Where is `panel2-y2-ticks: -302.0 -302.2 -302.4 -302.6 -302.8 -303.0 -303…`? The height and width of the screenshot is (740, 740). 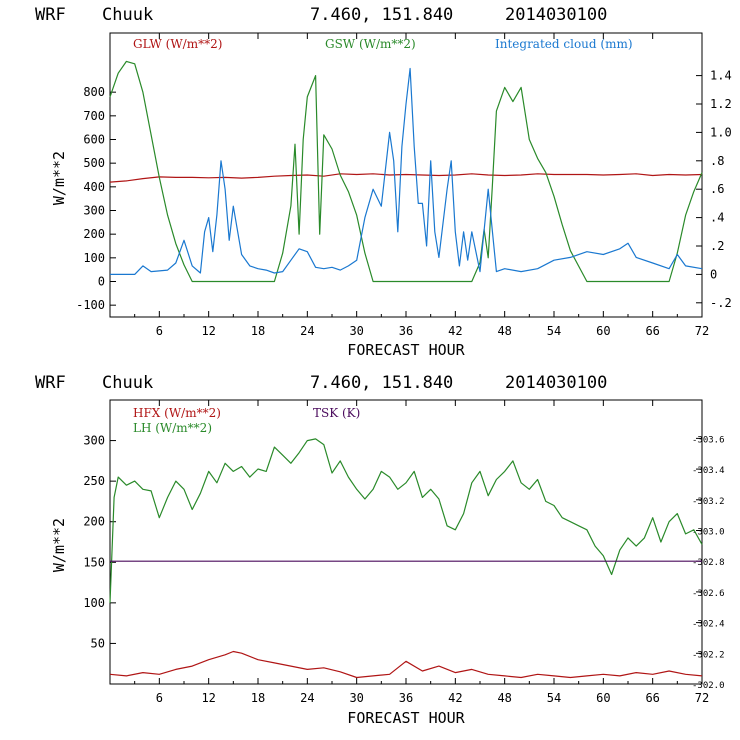 panel2-y2-ticks: -302.0 -302.2 -302.4 -302.6 -302.8 -303.0 -303… is located at coordinates (708, 563).